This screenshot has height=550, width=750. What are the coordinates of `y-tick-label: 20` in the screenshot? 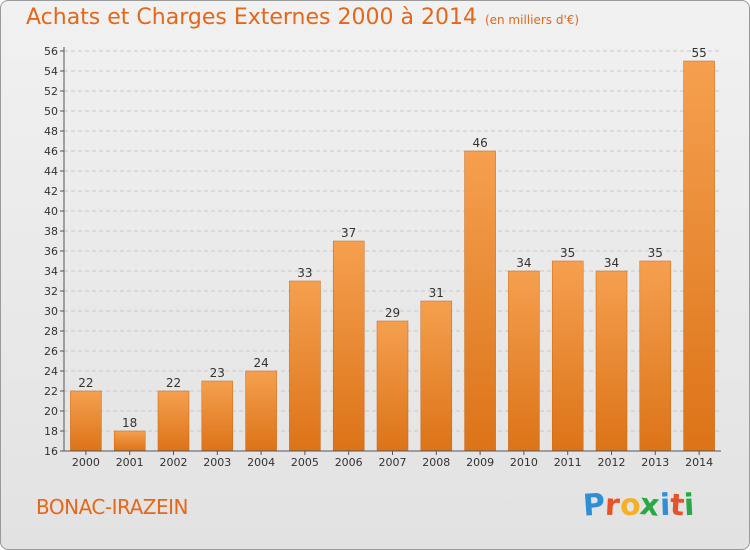 It's located at (51, 411).